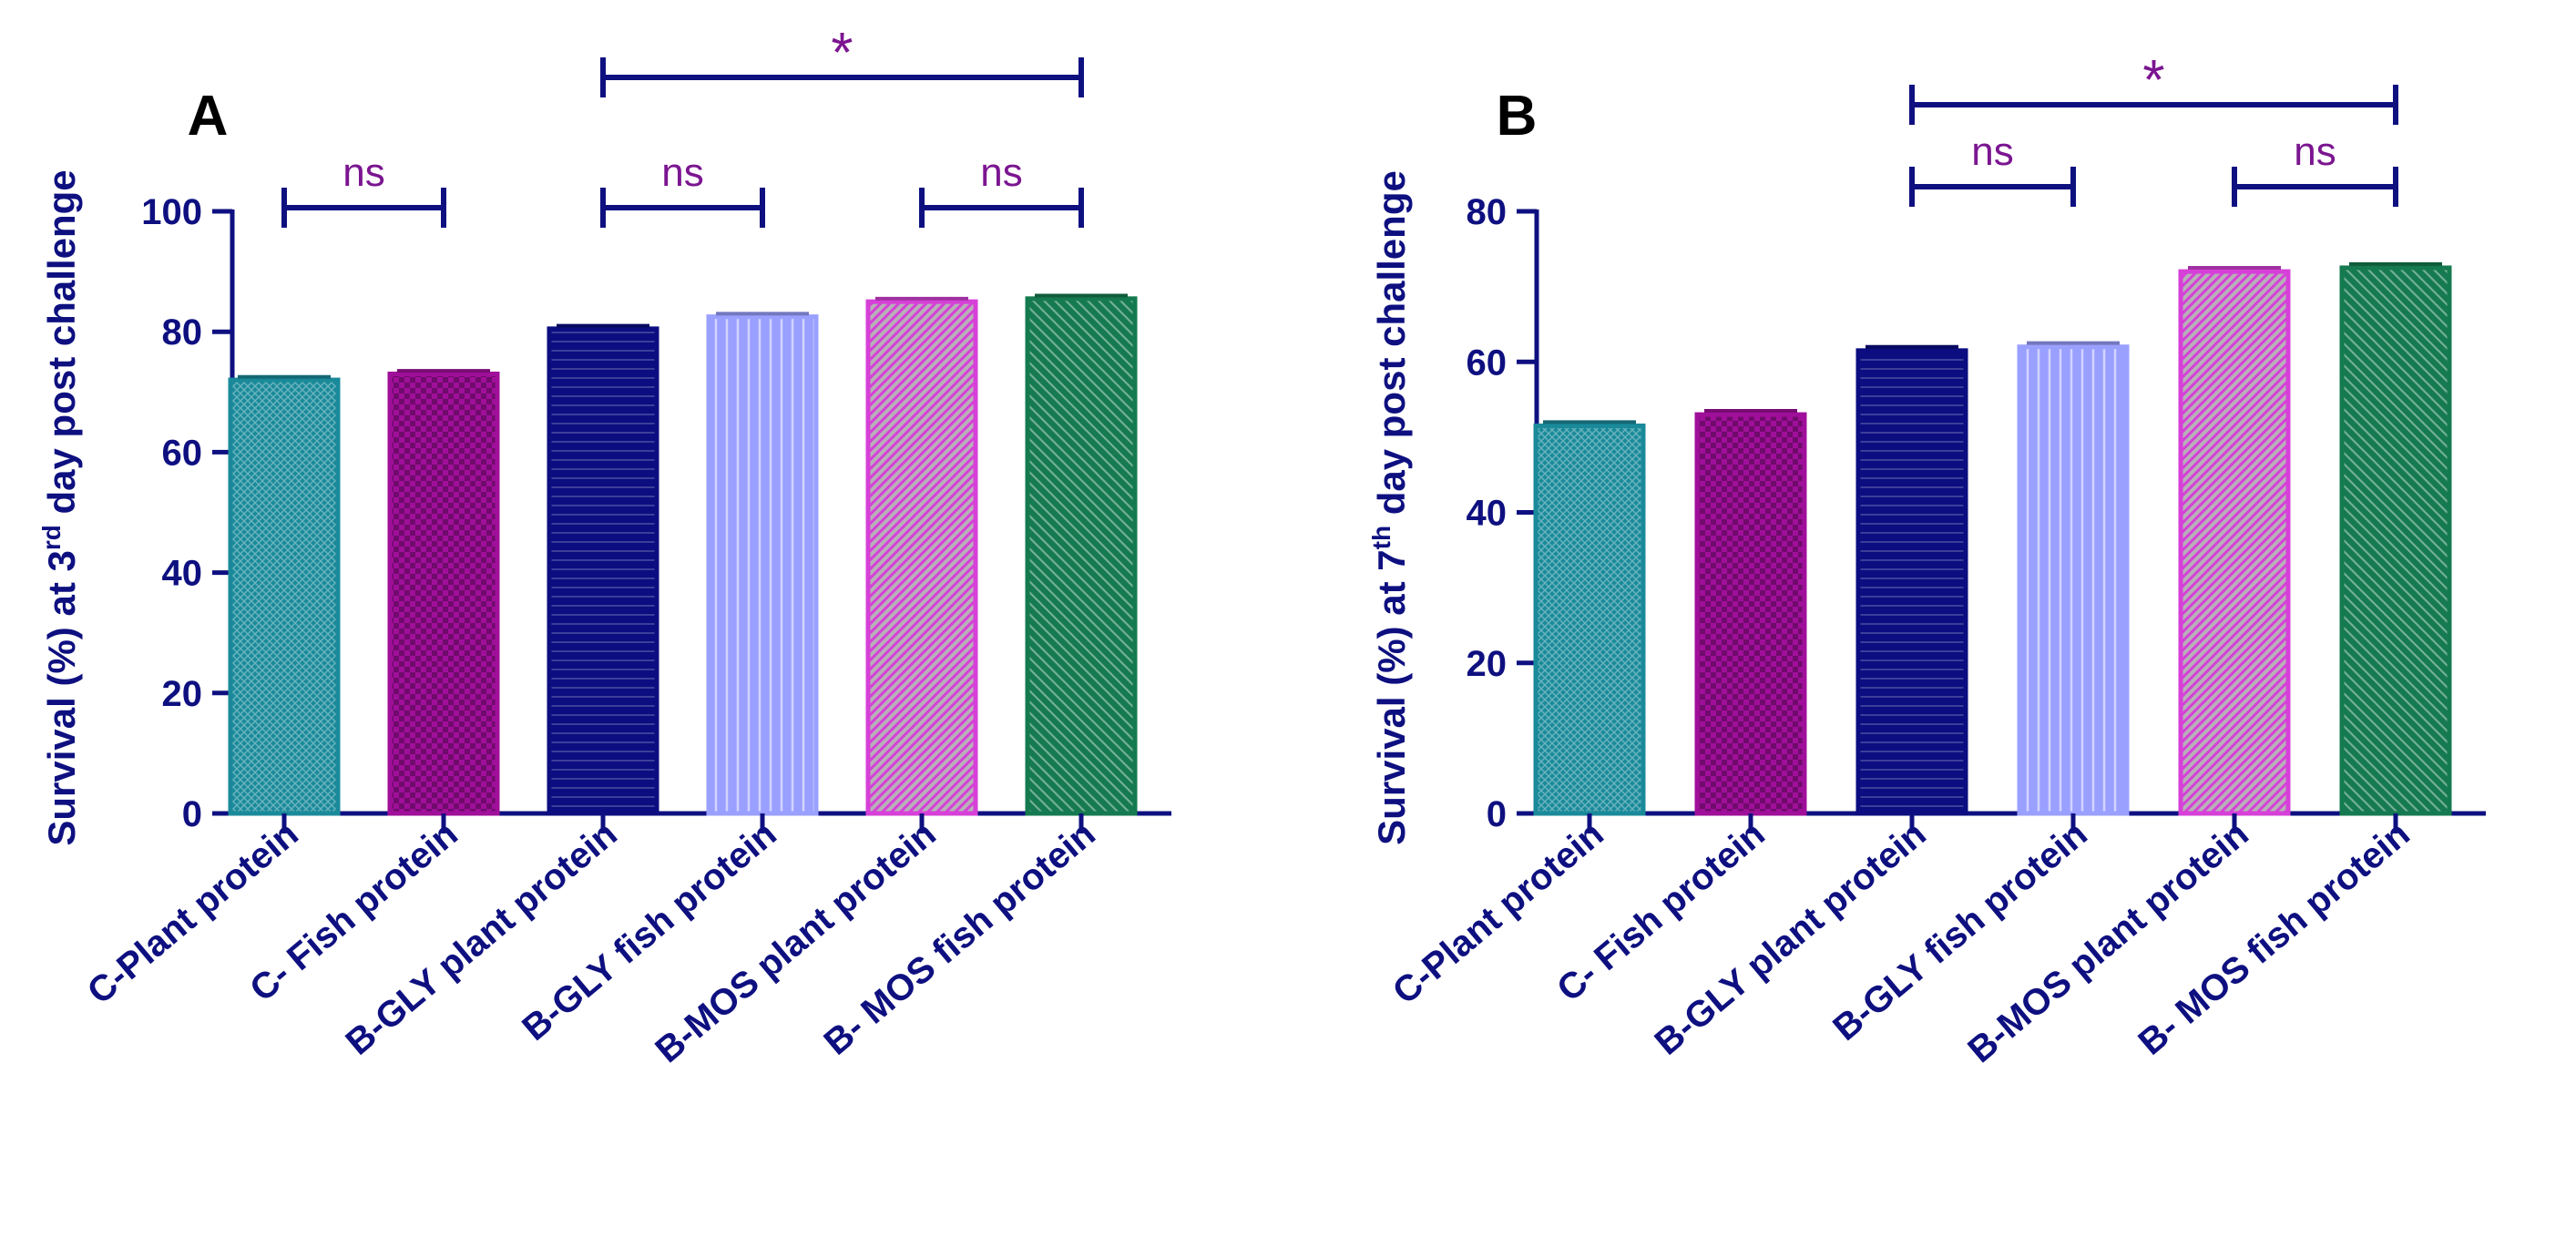 The image size is (2576, 1237). What do you see at coordinates (1517, 117) in the screenshot?
I see `panel-label: B` at bounding box center [1517, 117].